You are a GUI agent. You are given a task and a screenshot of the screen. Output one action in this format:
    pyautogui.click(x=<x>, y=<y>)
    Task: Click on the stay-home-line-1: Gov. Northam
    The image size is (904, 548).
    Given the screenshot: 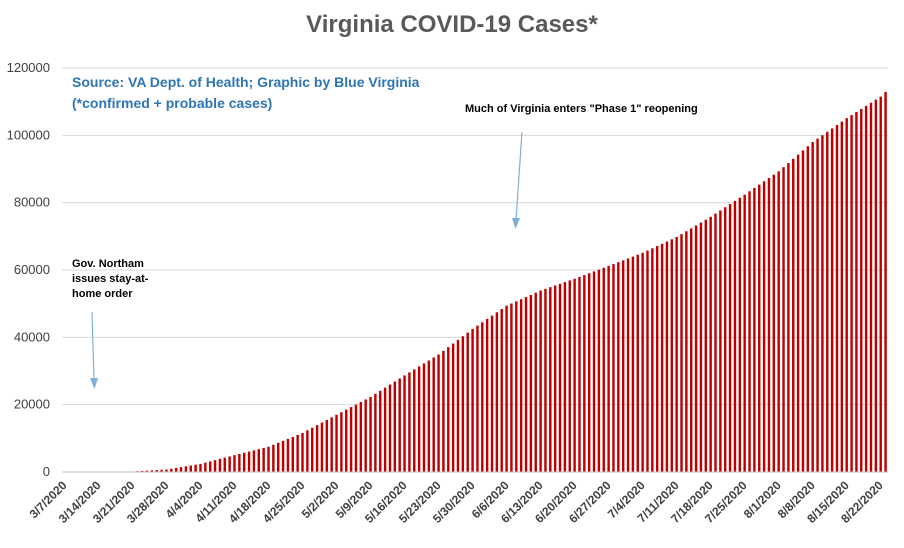 What is the action you would take?
    pyautogui.click(x=108, y=264)
    